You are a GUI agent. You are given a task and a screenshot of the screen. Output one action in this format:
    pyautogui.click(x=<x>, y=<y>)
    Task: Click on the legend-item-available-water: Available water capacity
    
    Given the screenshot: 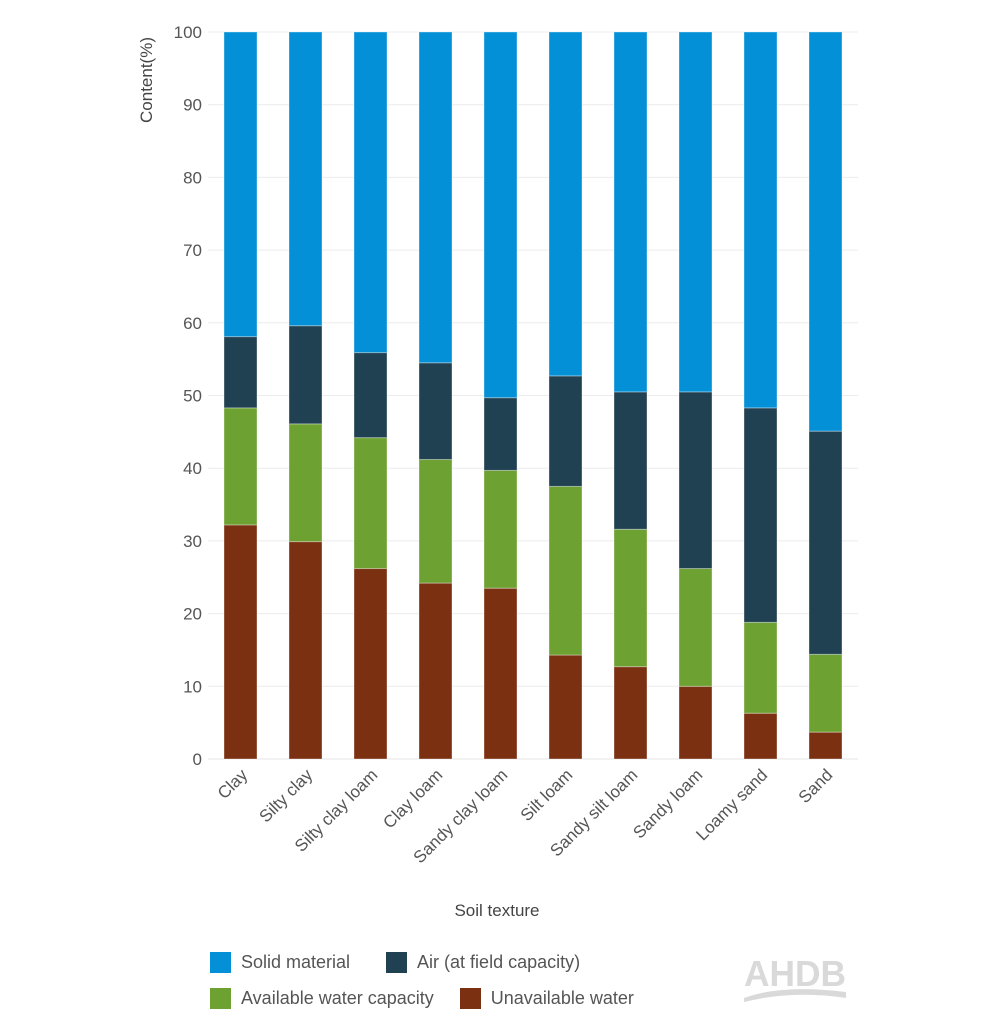 What is the action you would take?
    pyautogui.click(x=322, y=998)
    